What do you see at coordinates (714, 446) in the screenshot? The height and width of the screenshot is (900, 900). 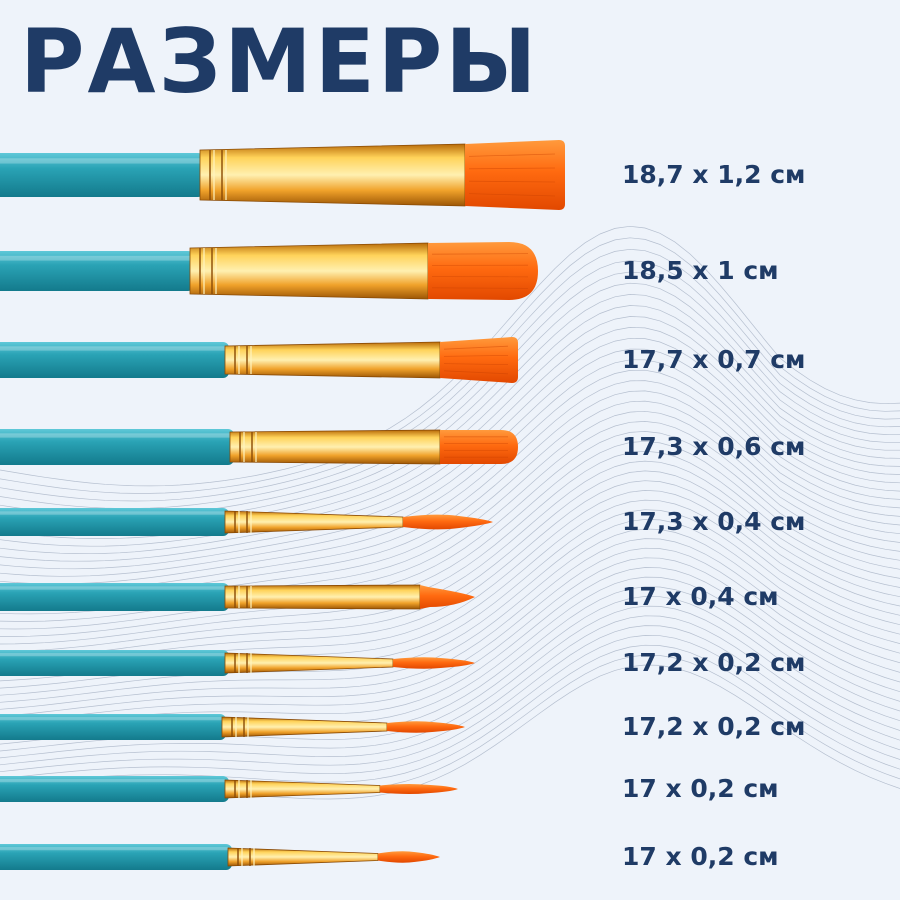 I see `brush-size-label: 17,3 x 0,6 см` at bounding box center [714, 446].